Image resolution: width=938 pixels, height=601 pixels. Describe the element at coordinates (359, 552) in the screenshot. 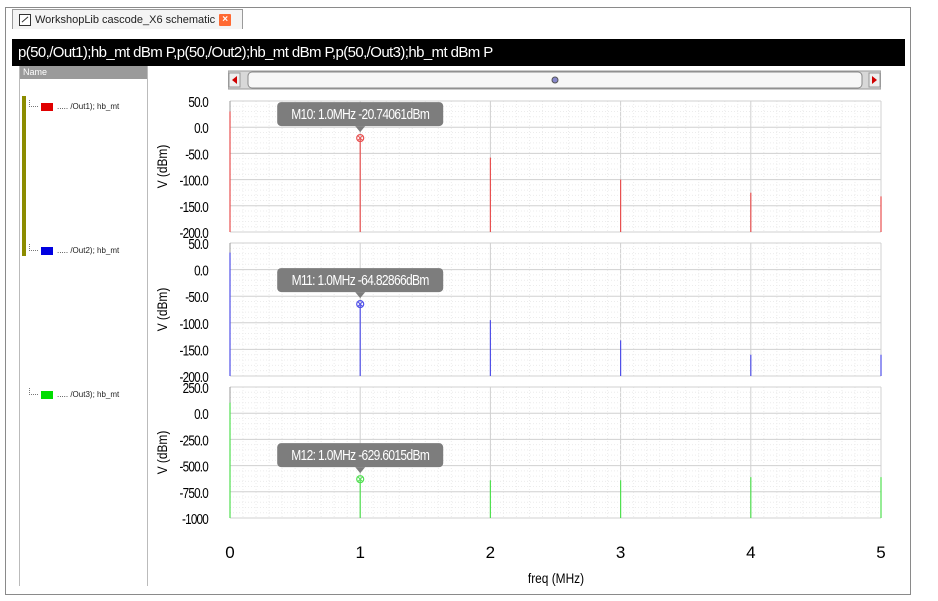

I see `x-tick-label: 1` at that location.